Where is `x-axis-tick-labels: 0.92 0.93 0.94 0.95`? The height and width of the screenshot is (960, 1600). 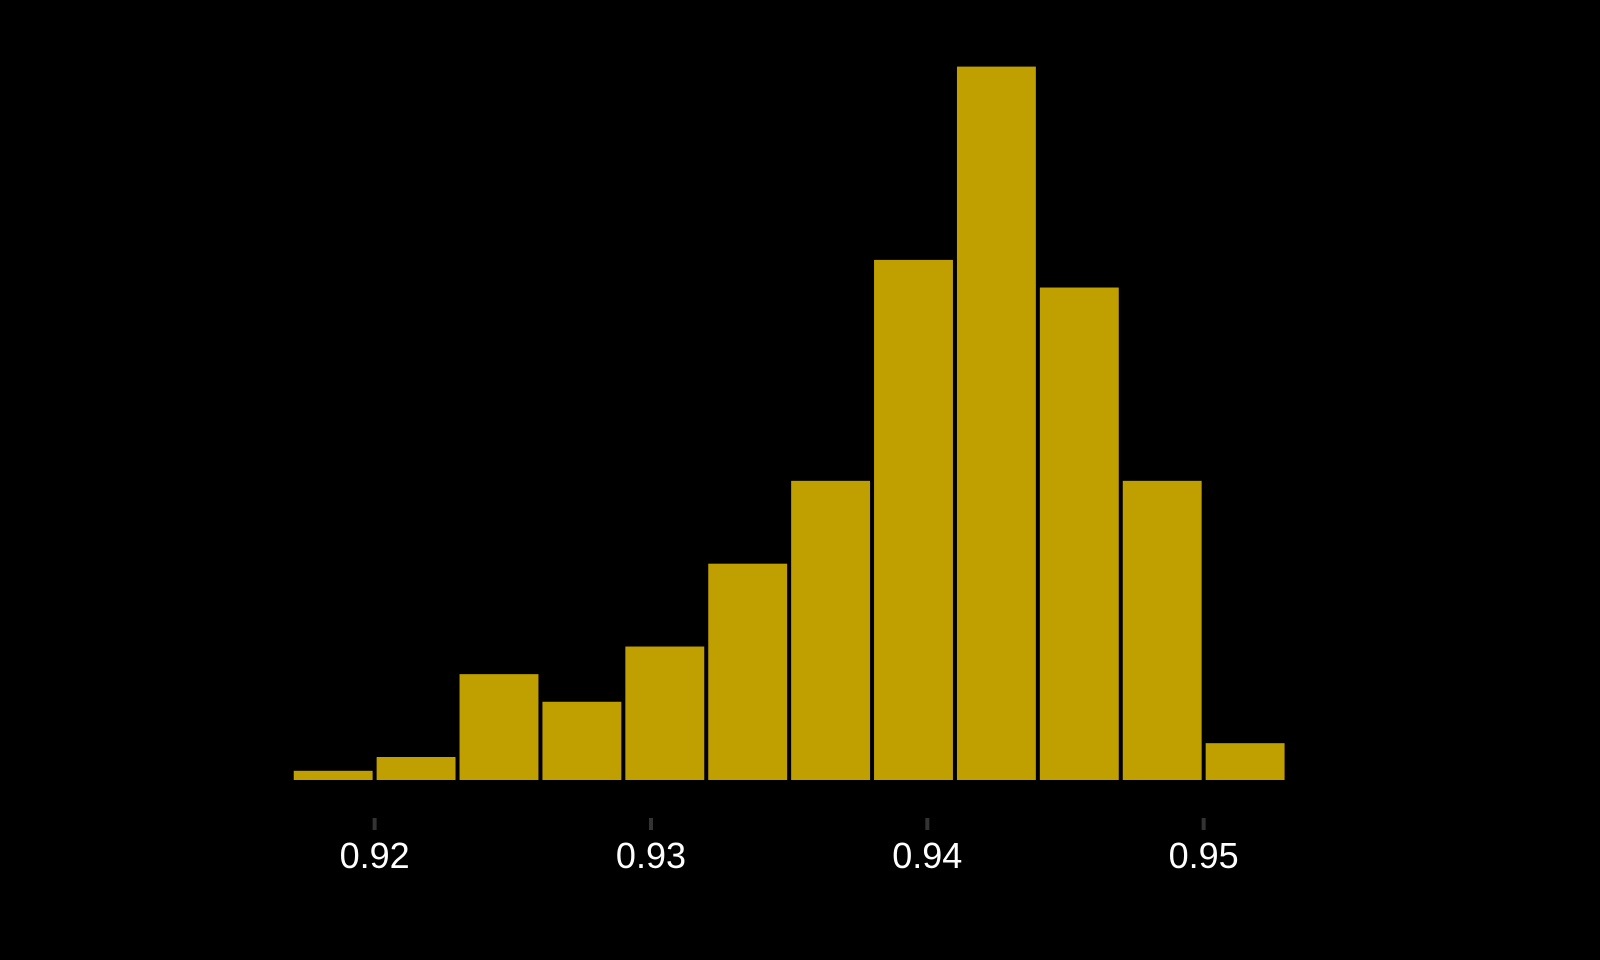
x-axis-tick-labels: 0.92 0.93 0.94 0.95 is located at coordinates (789, 855).